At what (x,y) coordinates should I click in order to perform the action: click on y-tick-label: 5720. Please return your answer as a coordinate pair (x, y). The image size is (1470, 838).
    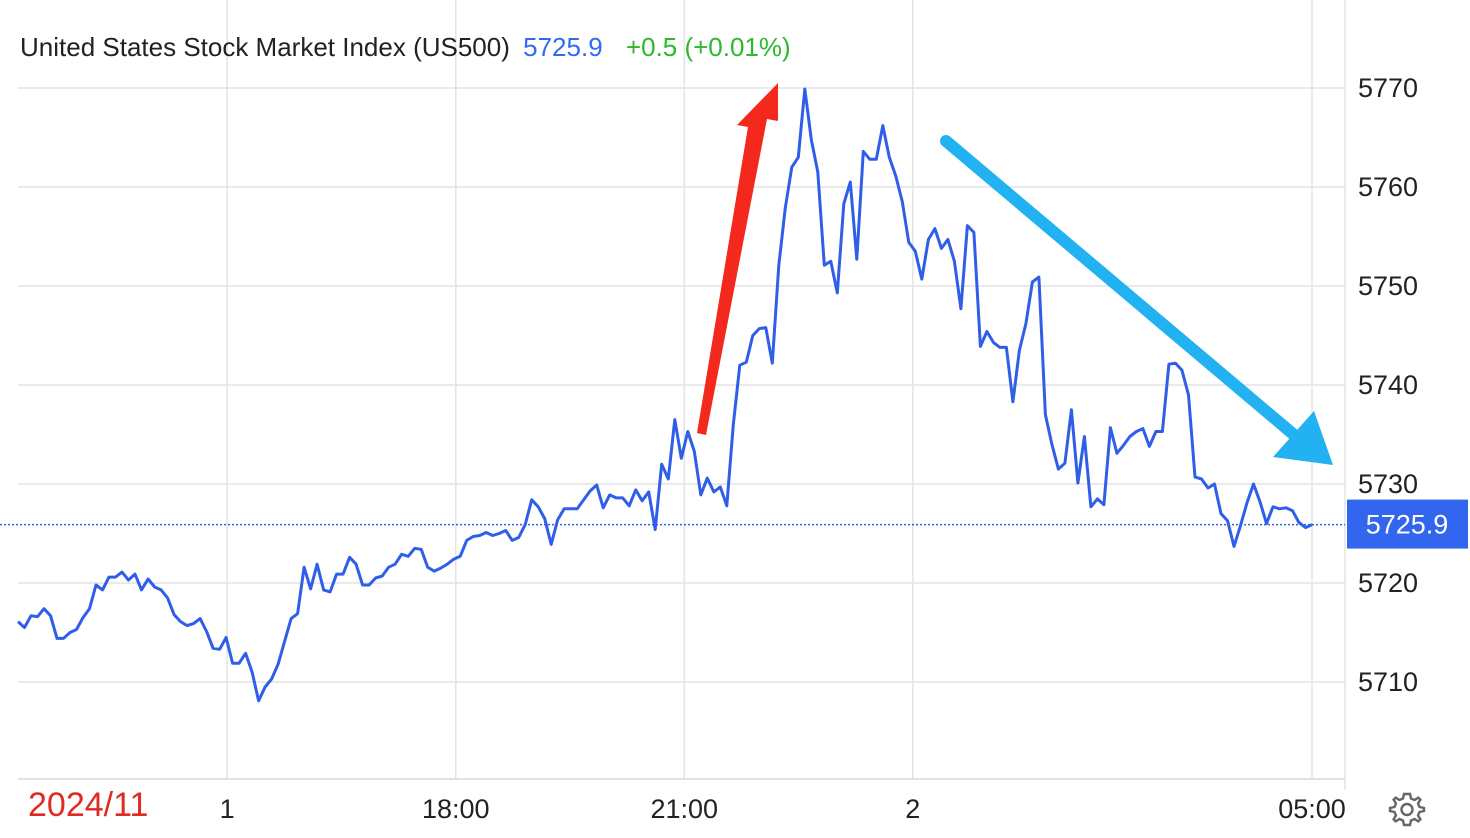
    Looking at the image, I should click on (1388, 583).